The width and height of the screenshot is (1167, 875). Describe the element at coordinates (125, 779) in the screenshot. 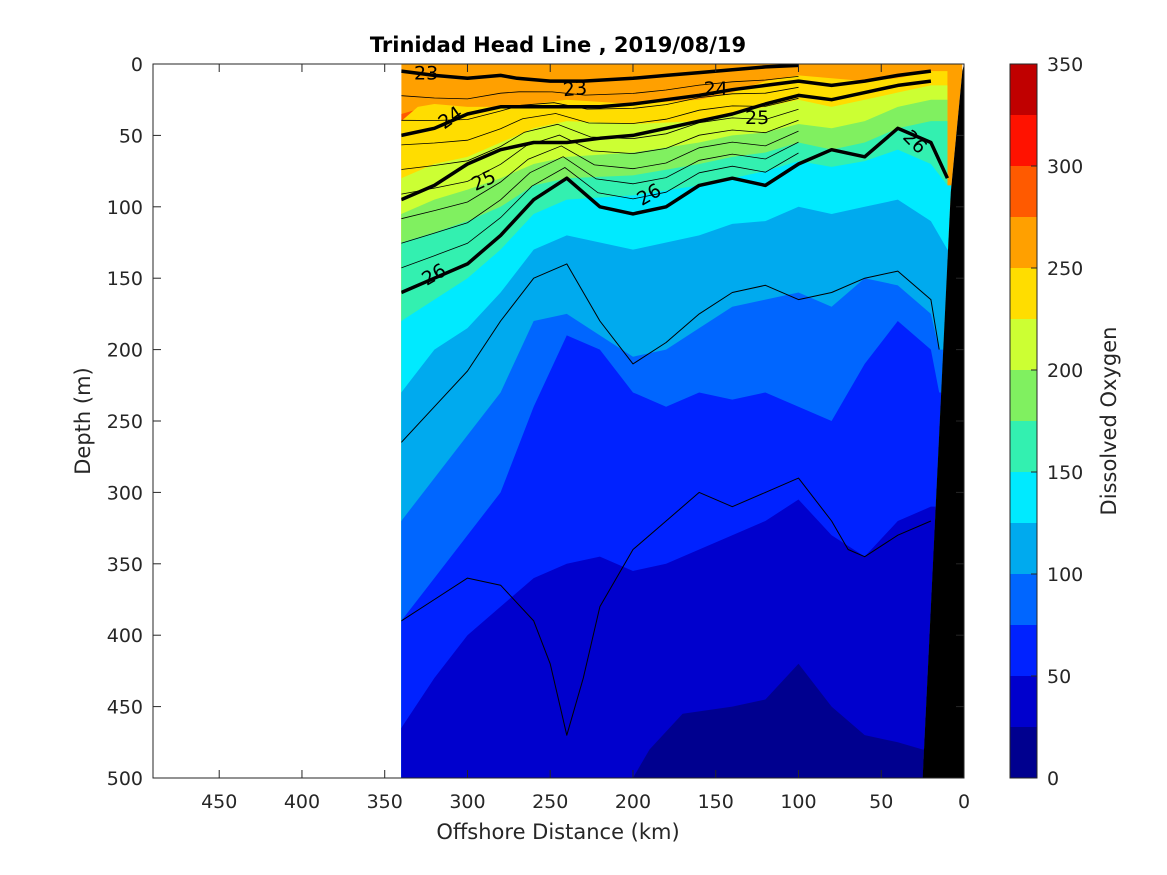

I see `y-tick-label: 500` at that location.